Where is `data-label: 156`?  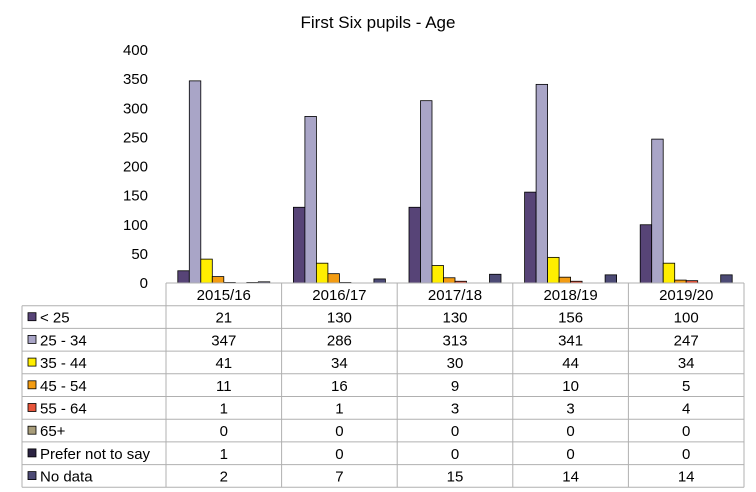 data-label: 156 is located at coordinates (570, 318).